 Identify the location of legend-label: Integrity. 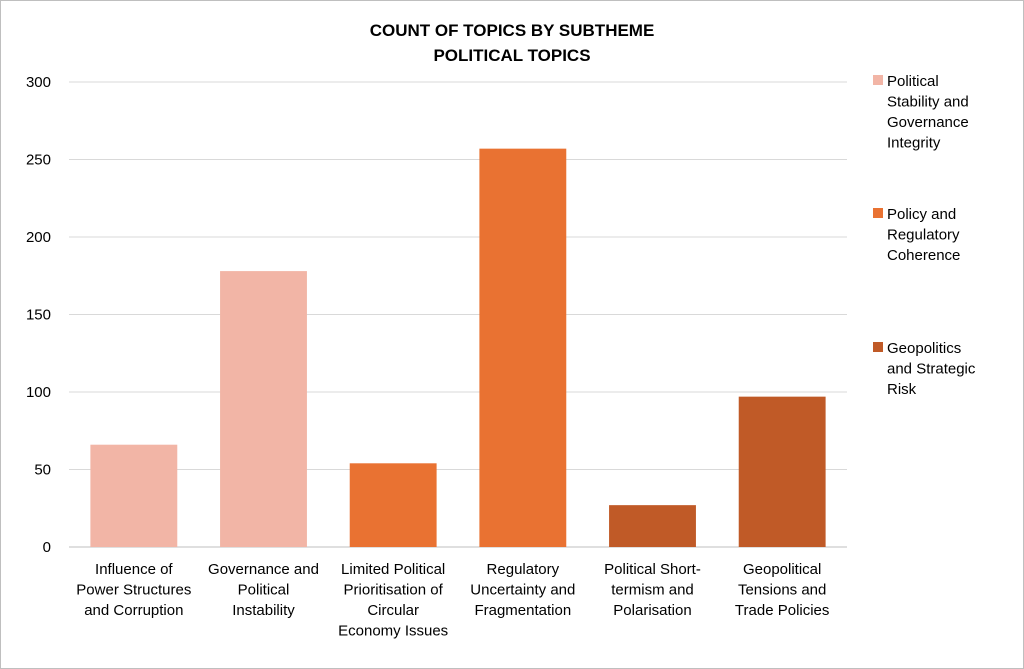
(914, 143).